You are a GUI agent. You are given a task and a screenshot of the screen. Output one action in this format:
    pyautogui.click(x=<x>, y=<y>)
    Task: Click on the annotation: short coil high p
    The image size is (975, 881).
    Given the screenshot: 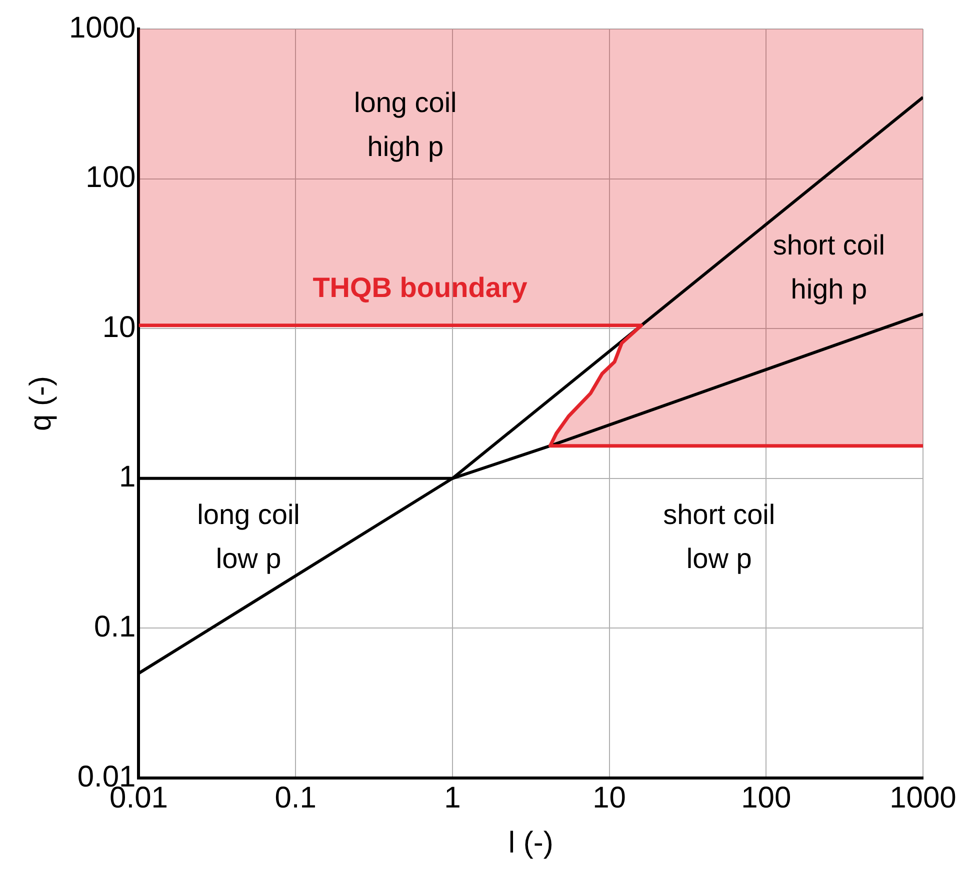 What is the action you would take?
    pyautogui.click(x=828, y=266)
    